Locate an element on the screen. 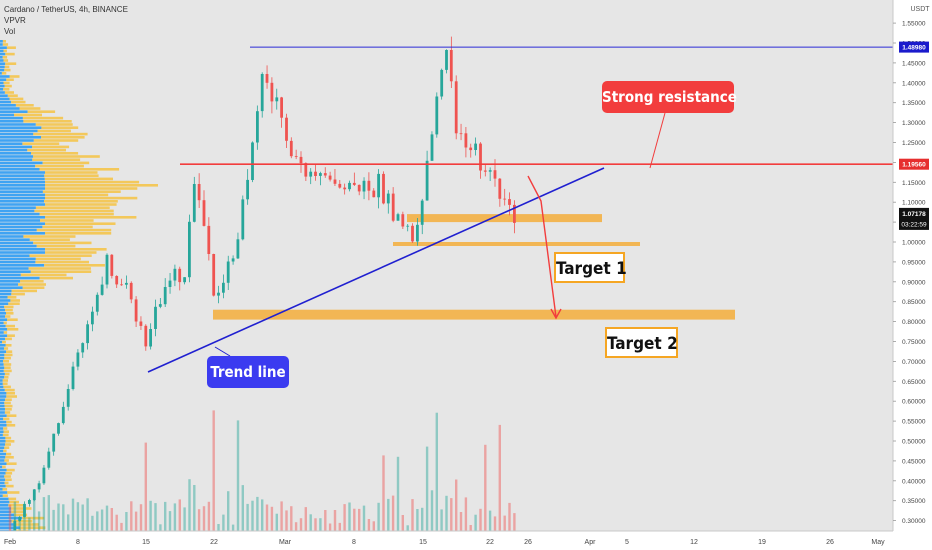 The width and height of the screenshot is (932, 550). time-tick-label: 8 is located at coordinates (78, 542).